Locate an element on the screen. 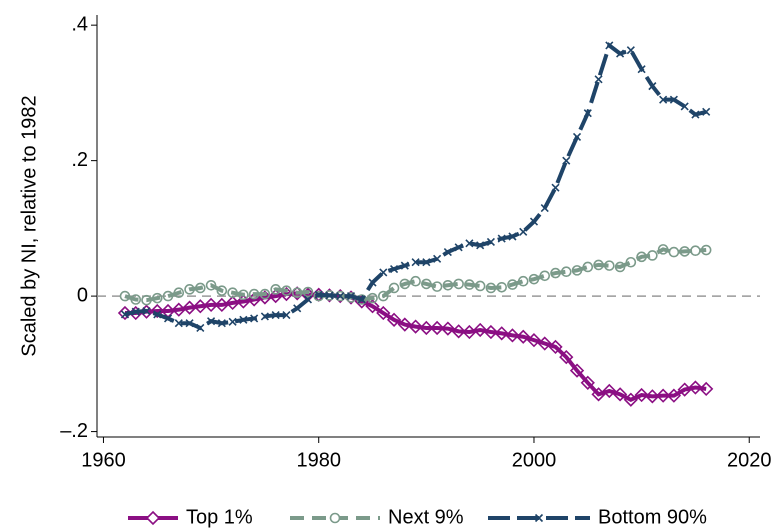 The image size is (780, 531). y-tick-label: .4 is located at coordinates (79, 24).